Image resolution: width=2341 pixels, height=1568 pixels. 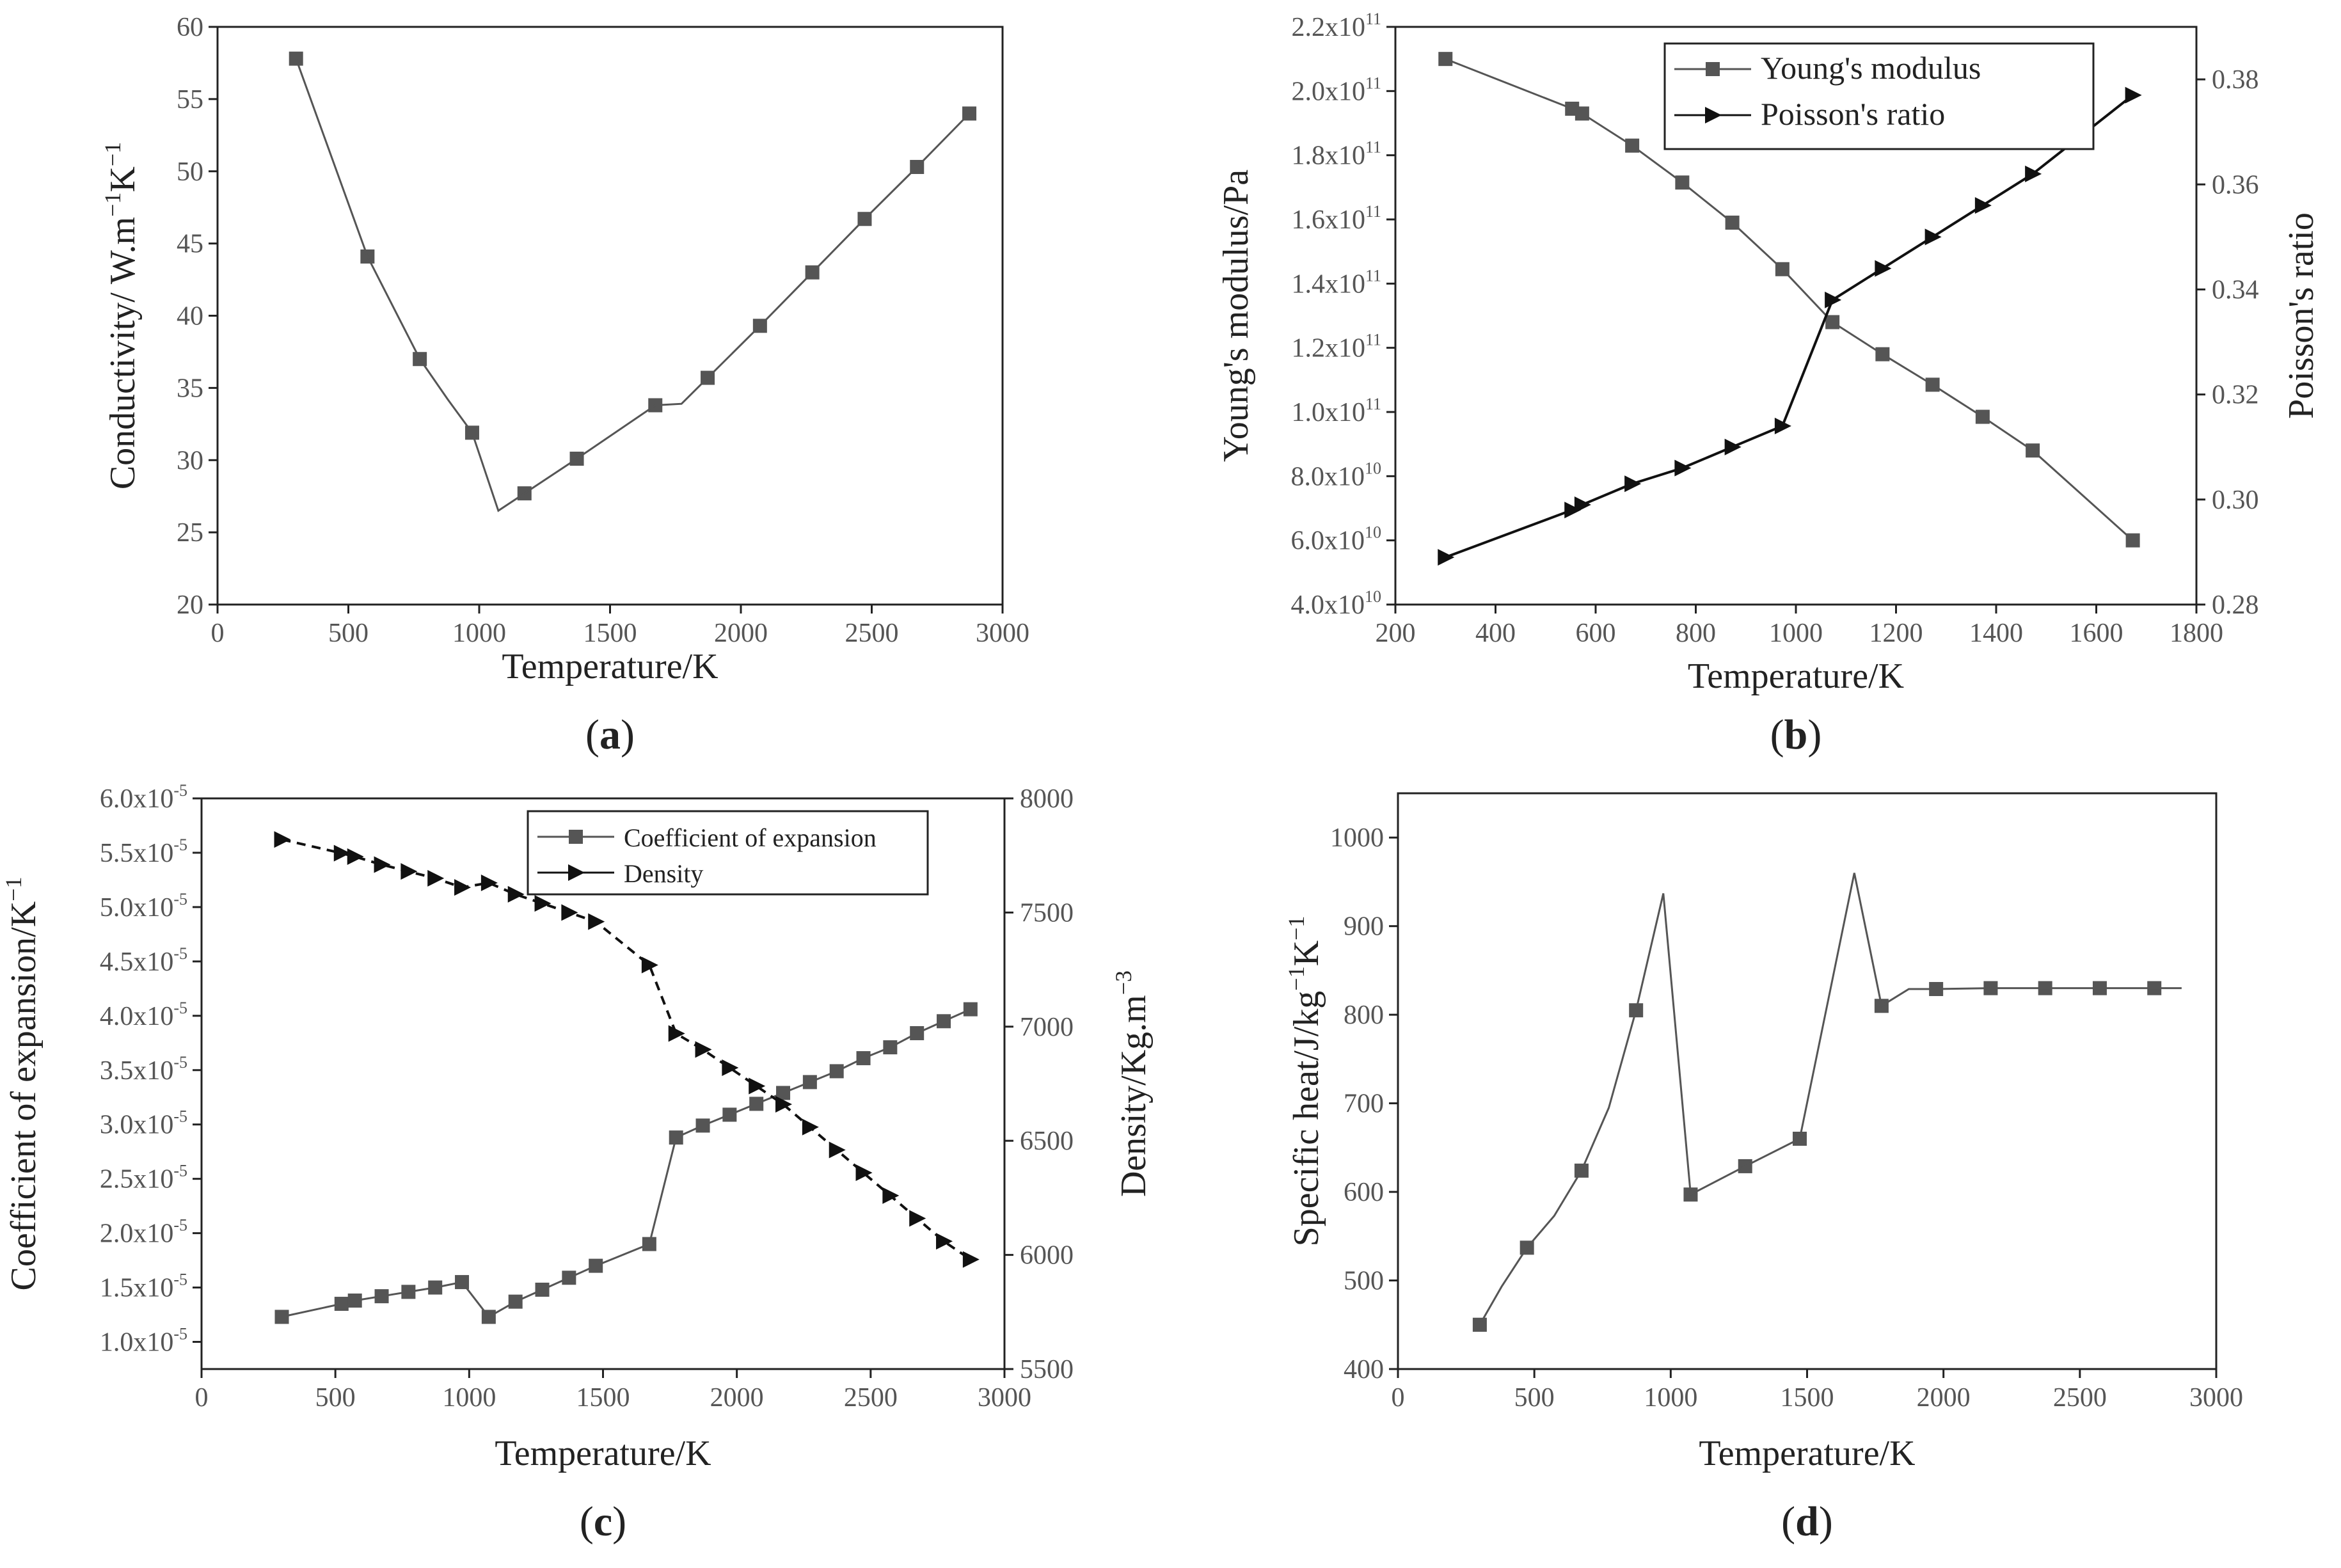 What do you see at coordinates (190, 460) in the screenshot?
I see `y-tick-label: 30` at bounding box center [190, 460].